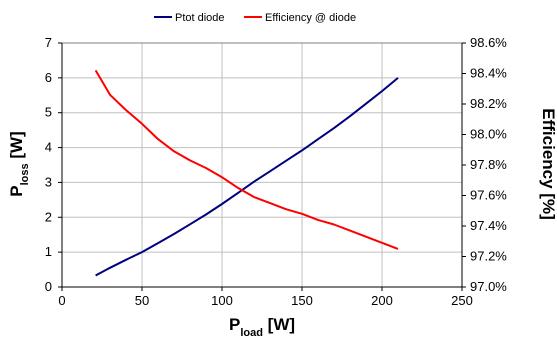 The height and width of the screenshot is (337, 557). What do you see at coordinates (48, 181) in the screenshot?
I see `y-left-tick-label: 3` at bounding box center [48, 181].